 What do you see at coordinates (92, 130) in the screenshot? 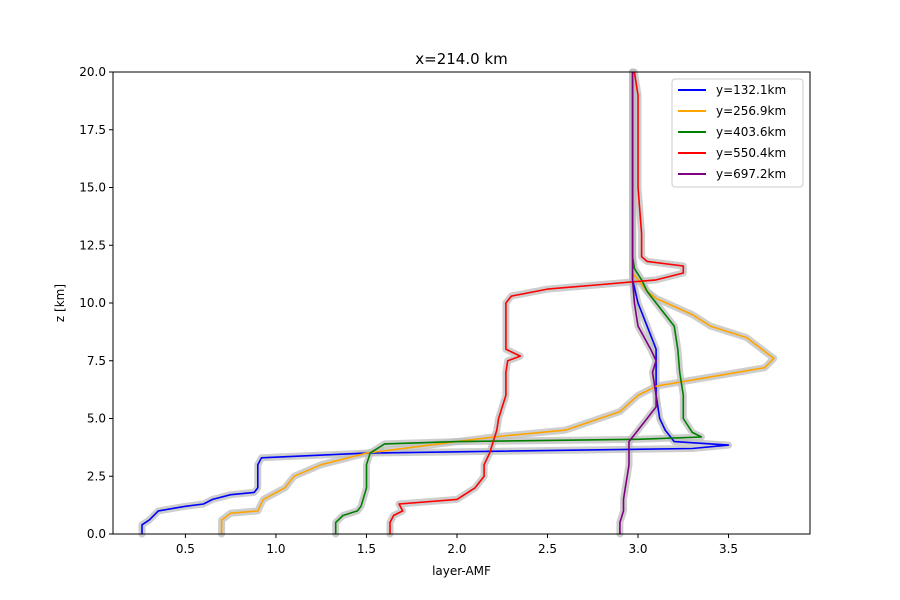
I see `y-tick-label: 17.5` at bounding box center [92, 130].